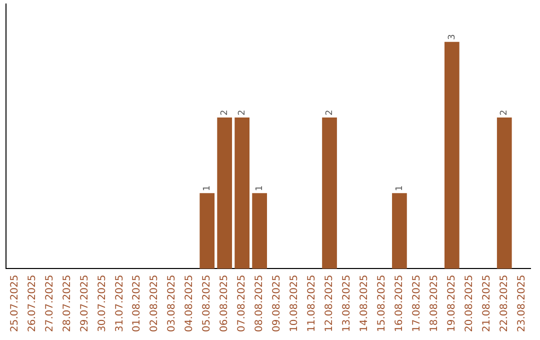  What do you see at coordinates (120, 303) in the screenshot?
I see `x-tick-label: 31.07.2025` at bounding box center [120, 303].